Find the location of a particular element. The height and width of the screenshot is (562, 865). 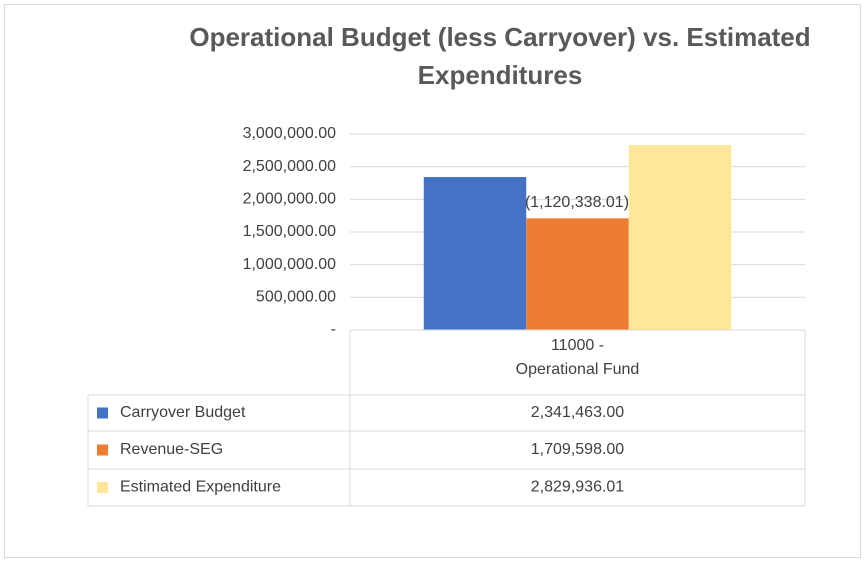

y-tick-label: 2,000,000.00 is located at coordinates (290, 199).